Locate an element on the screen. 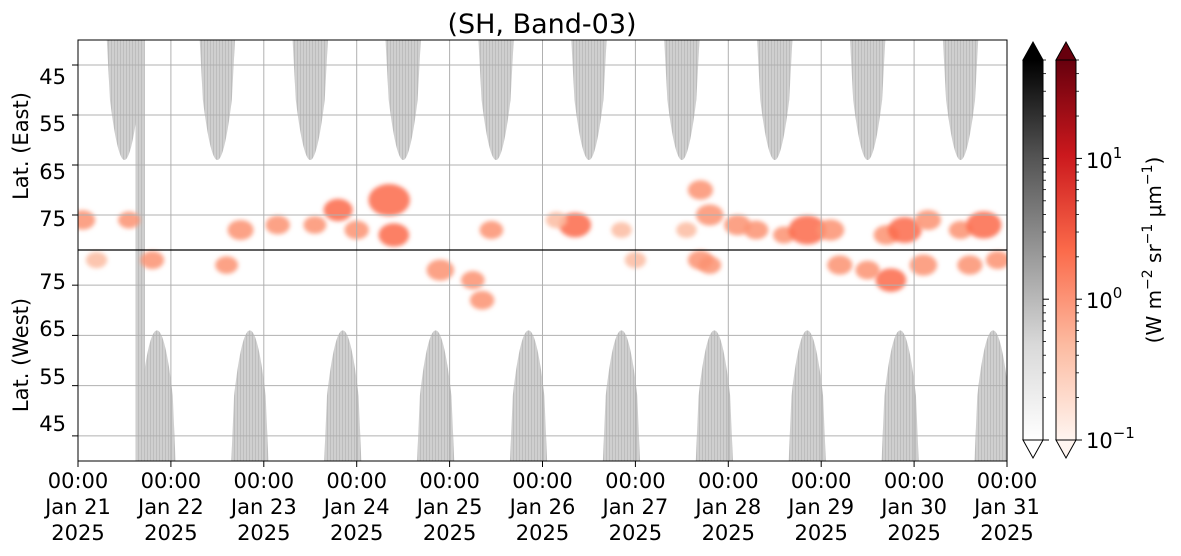 The image size is (1181, 556). y-tick-label: 45 is located at coordinates (52, 77).